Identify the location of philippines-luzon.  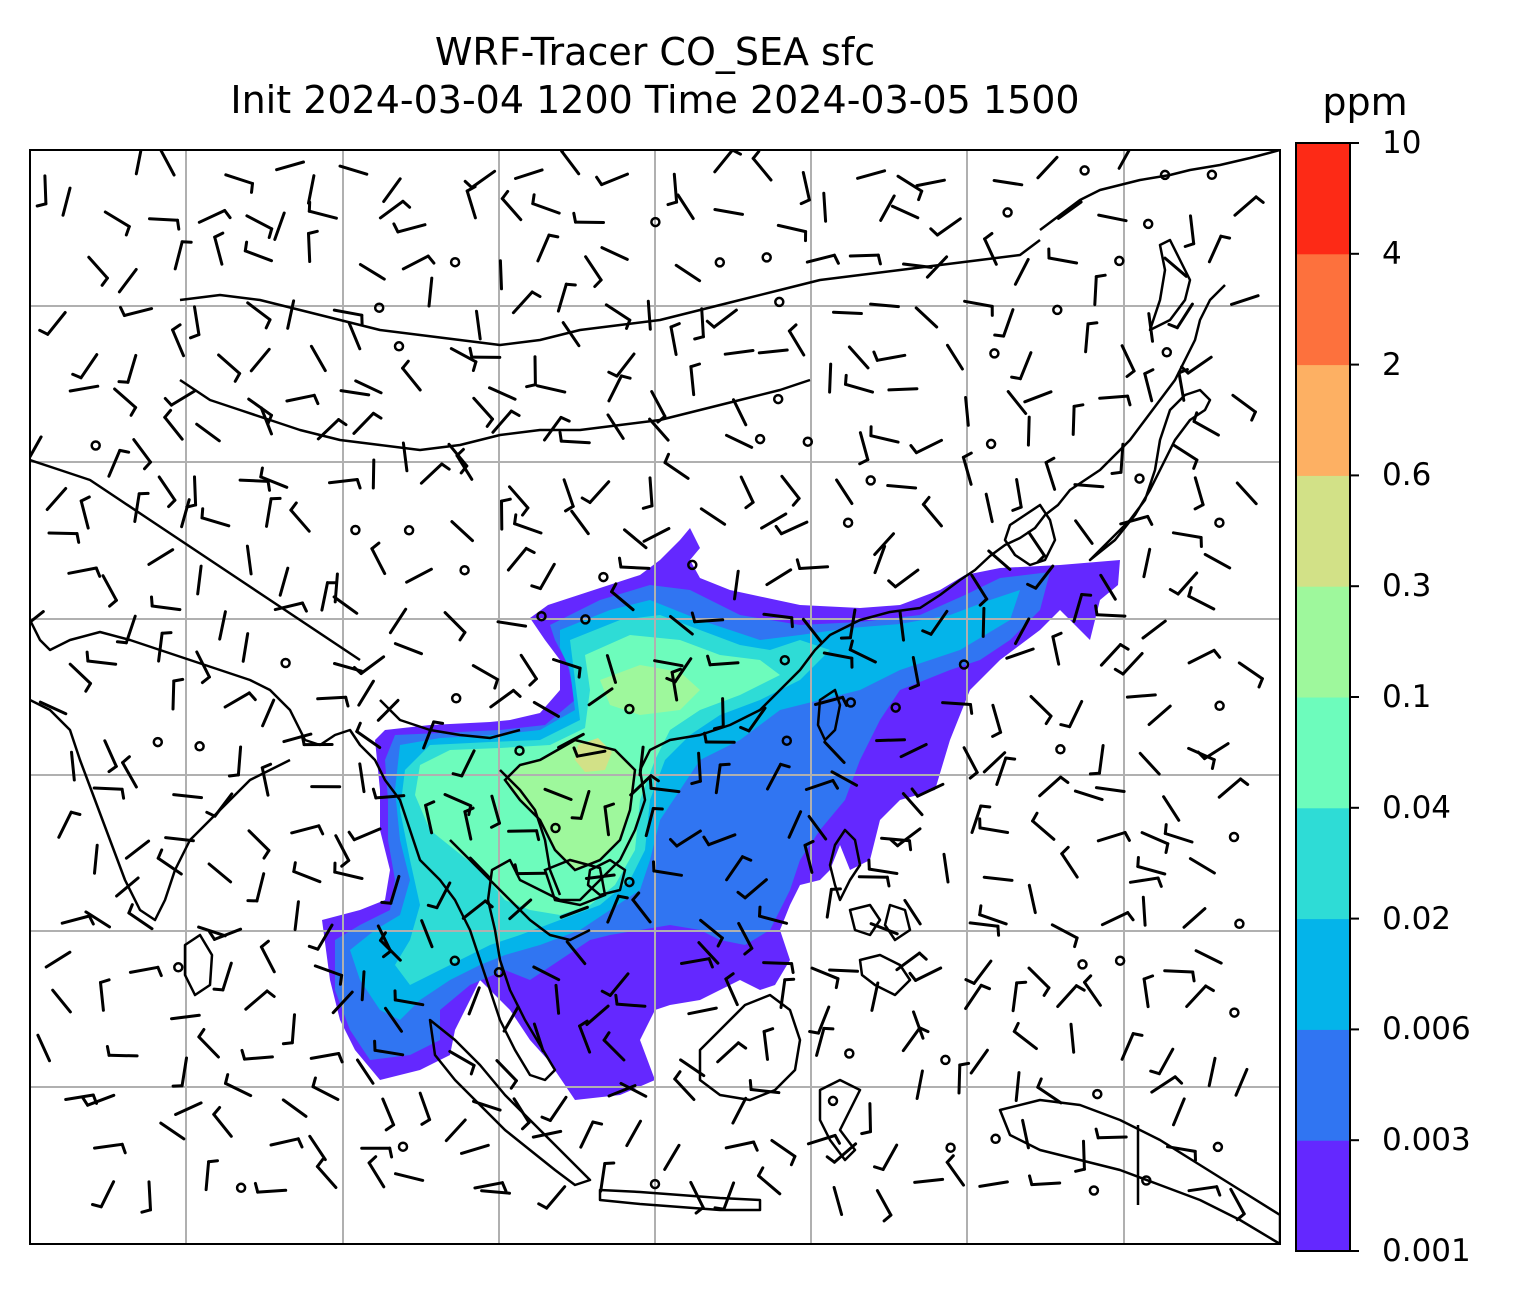
(845, 865).